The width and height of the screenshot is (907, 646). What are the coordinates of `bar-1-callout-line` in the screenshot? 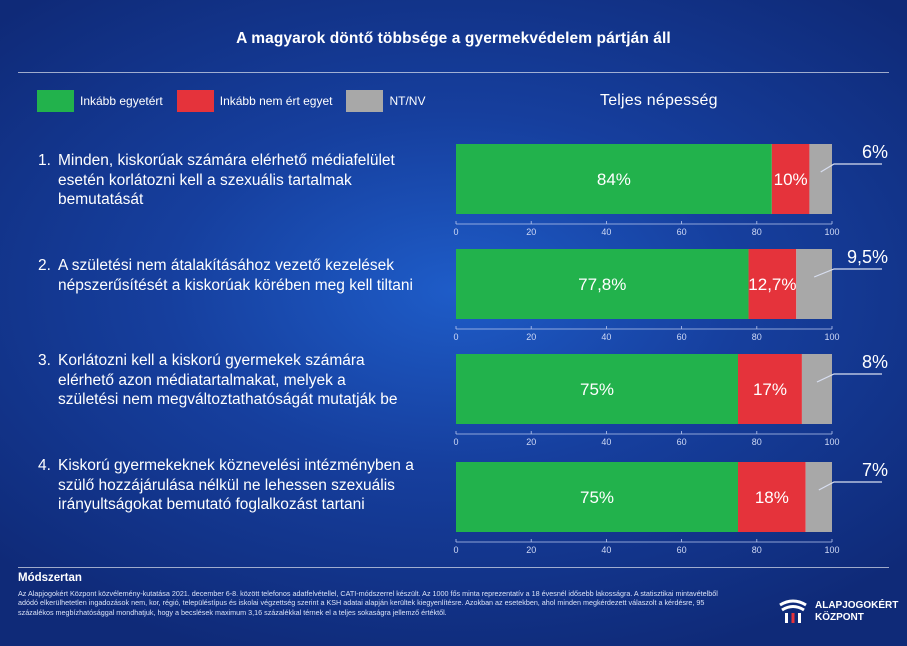 It's located at (851, 168).